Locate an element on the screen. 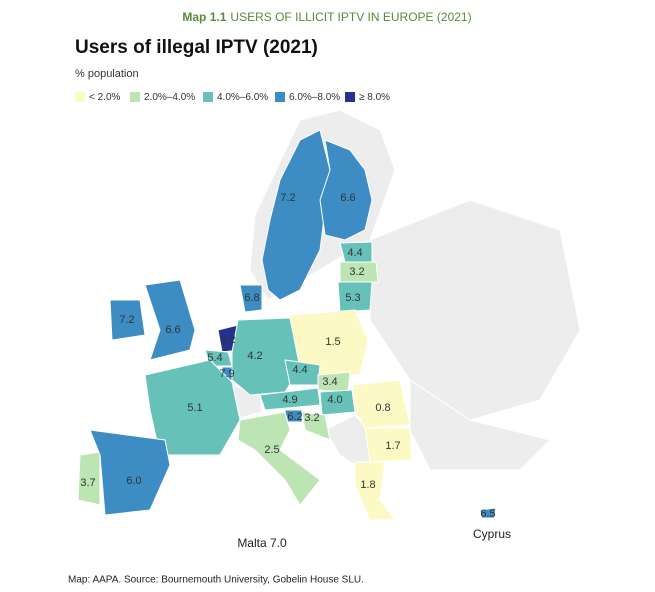 The image size is (655, 592). legend: < 2.0% 2.0%–4.0% 4.0%–6.0% 6.0%–8.0% ≥ 8.0% is located at coordinates (232, 97).